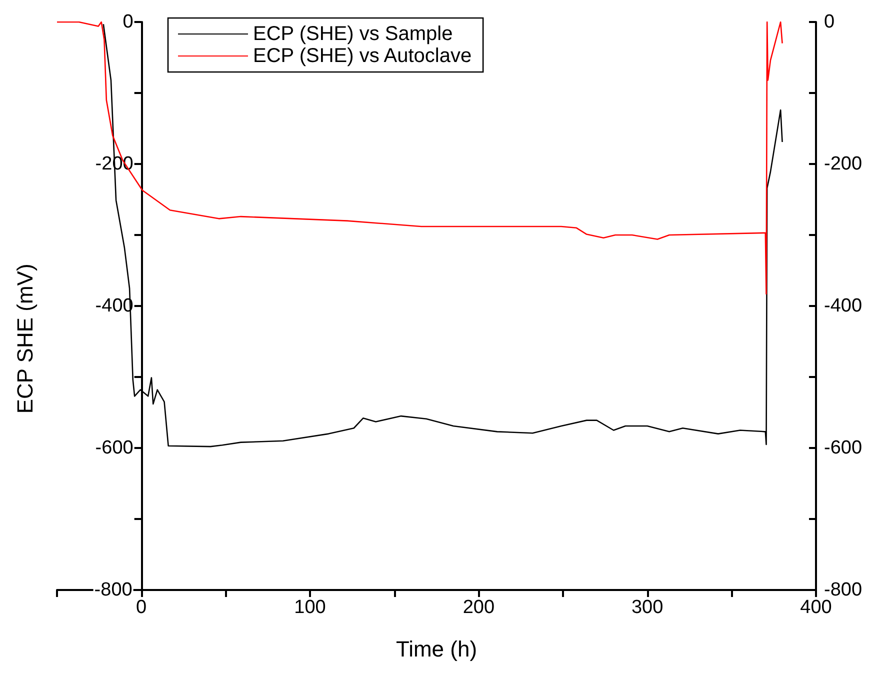 This screenshot has height=677, width=873. Describe the element at coordinates (843, 306) in the screenshot. I see `y2-tick-label: -400` at that location.